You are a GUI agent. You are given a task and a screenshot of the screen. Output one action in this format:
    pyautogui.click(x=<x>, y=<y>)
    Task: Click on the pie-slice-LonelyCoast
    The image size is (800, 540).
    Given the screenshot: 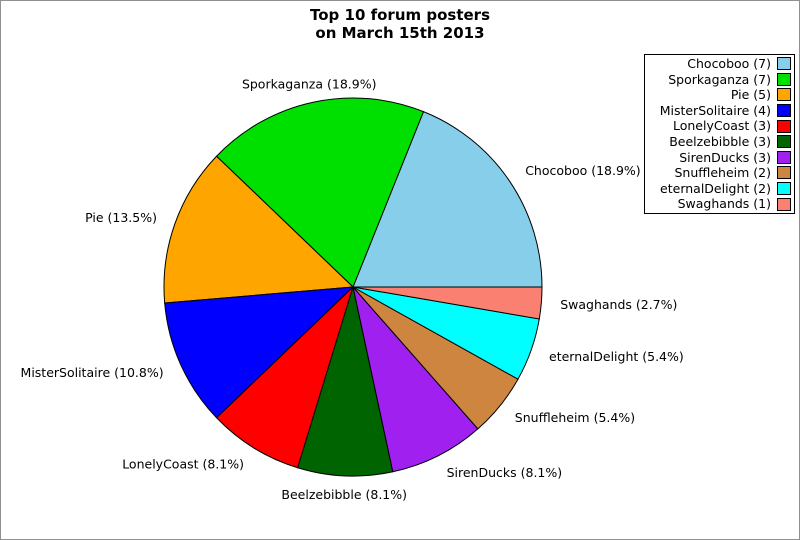 What is the action you would take?
    pyautogui.click(x=285, y=377)
    